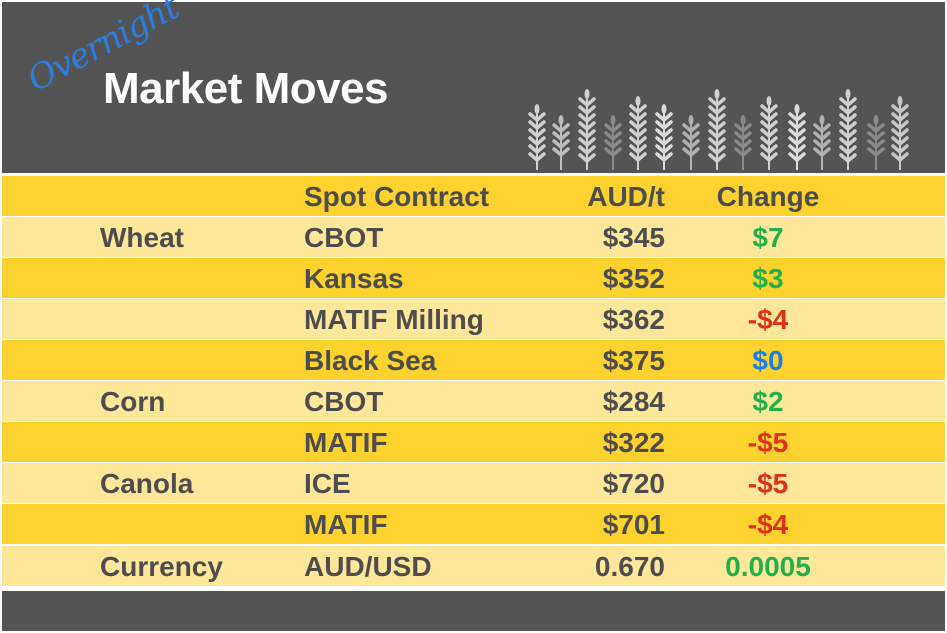  What do you see at coordinates (626, 196) in the screenshot?
I see `column-header-price: AUD/t` at bounding box center [626, 196].